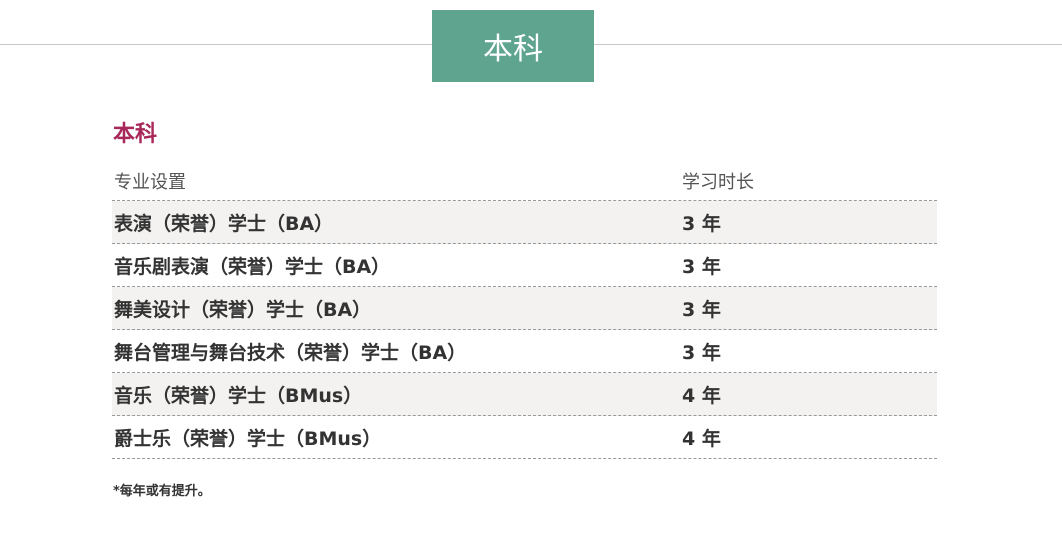 The width and height of the screenshot is (1062, 546). Describe the element at coordinates (135, 134) in the screenshot. I see `section-title: 本科` at that location.